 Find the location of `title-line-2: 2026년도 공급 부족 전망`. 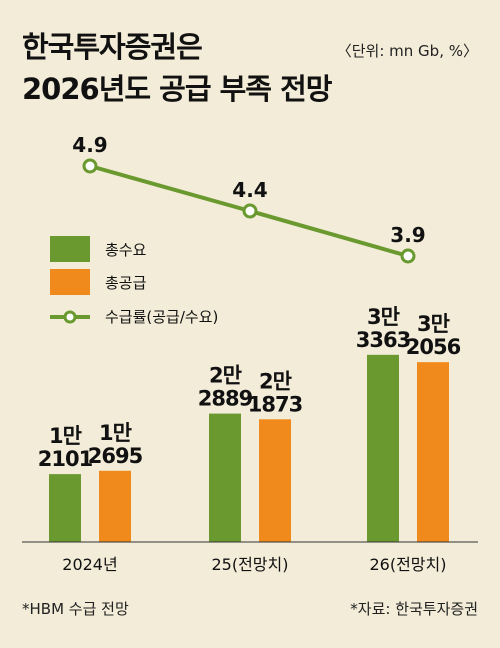

title-line-2: 2026년도 공급 부족 전망 is located at coordinates (177, 89).